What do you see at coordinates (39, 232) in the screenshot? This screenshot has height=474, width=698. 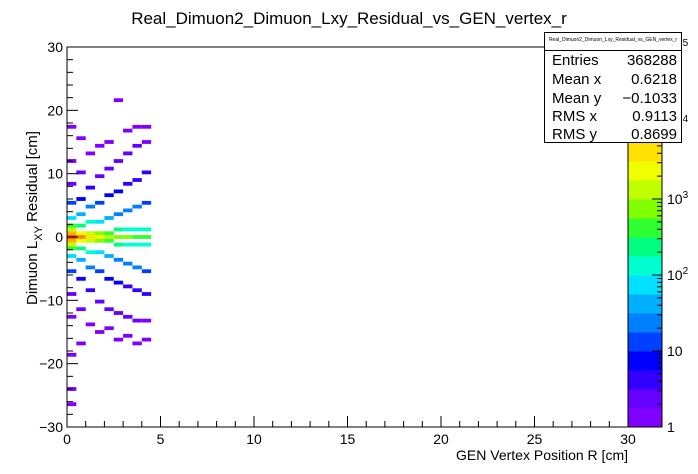 I see `y-axis-label-subscript: XY` at bounding box center [39, 232].